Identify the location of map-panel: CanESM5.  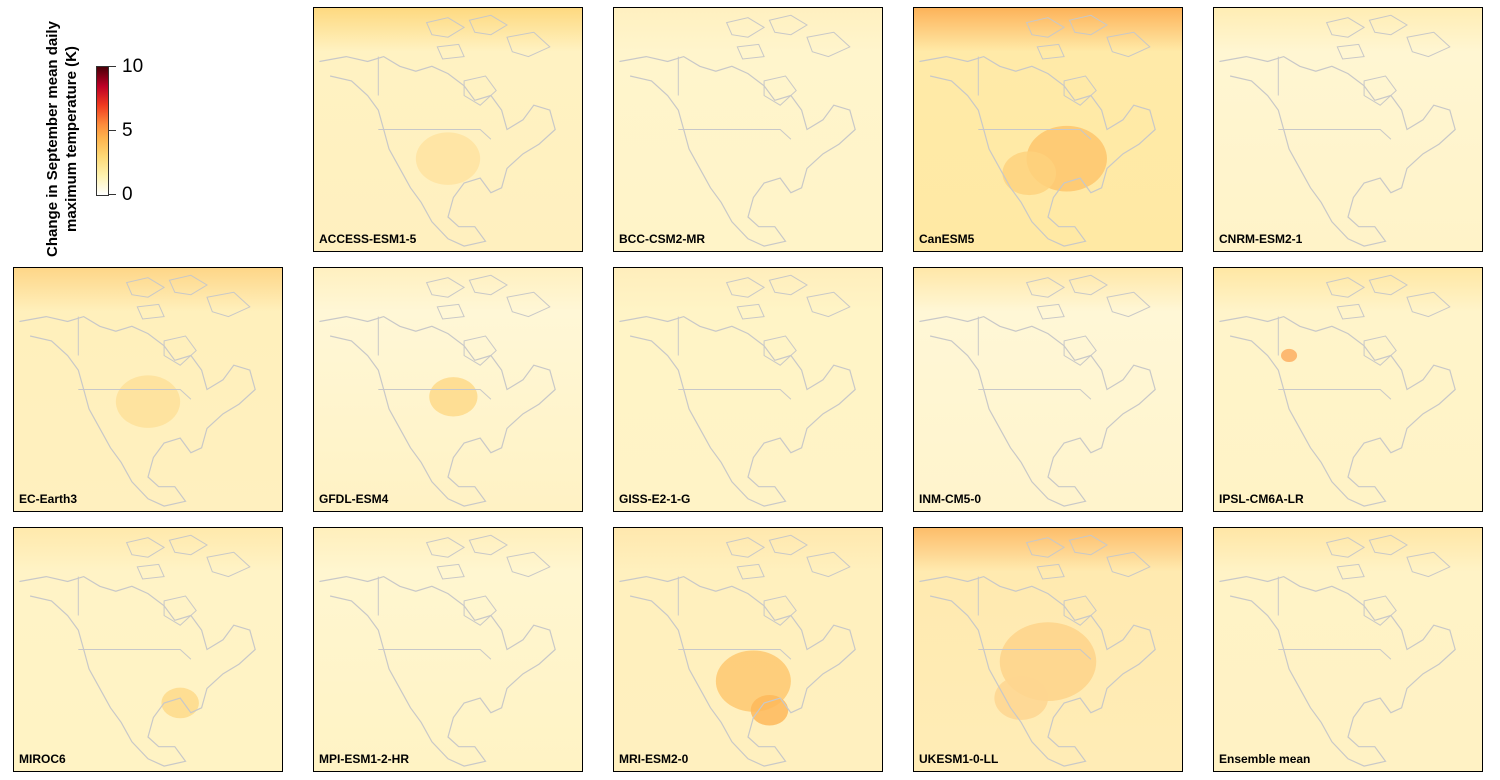
(1048, 129).